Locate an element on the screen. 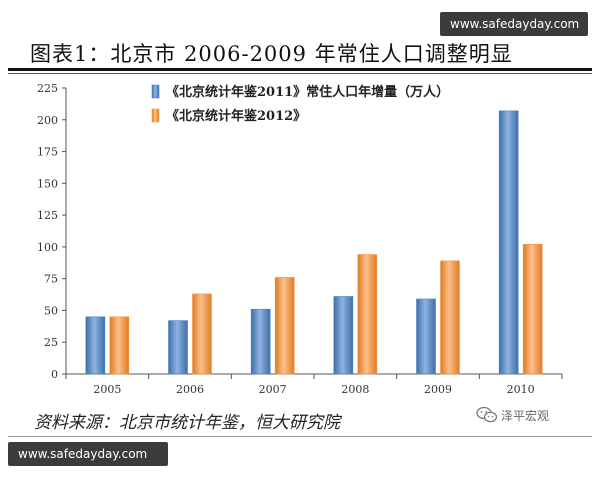  x-tick-label: 2005 is located at coordinates (107, 389).